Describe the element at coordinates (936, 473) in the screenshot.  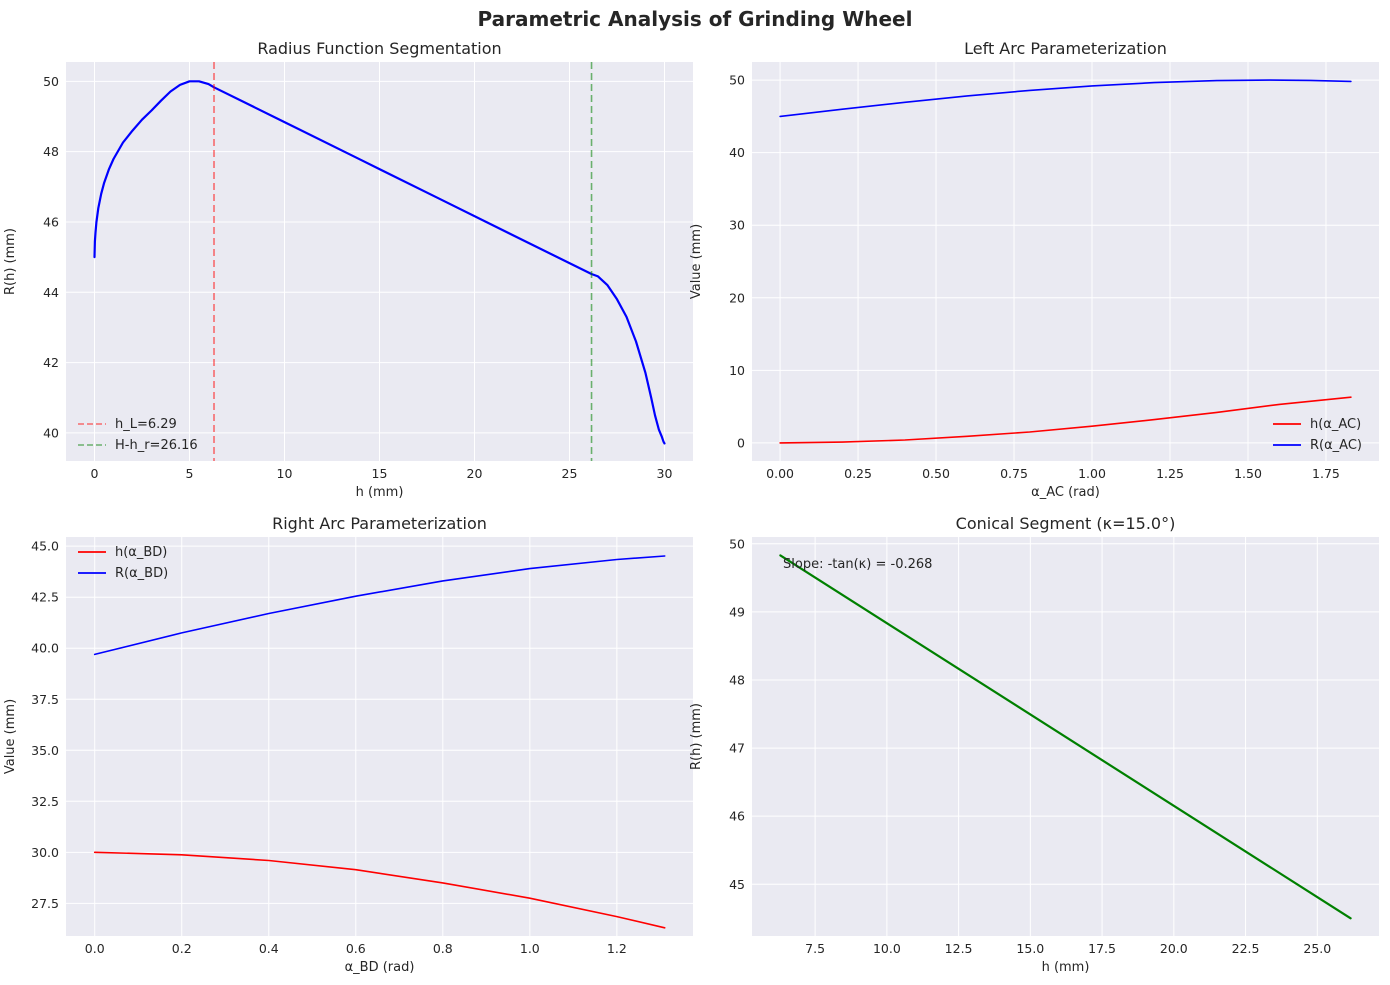
I see `x-tick-label: 0.50` at that location.